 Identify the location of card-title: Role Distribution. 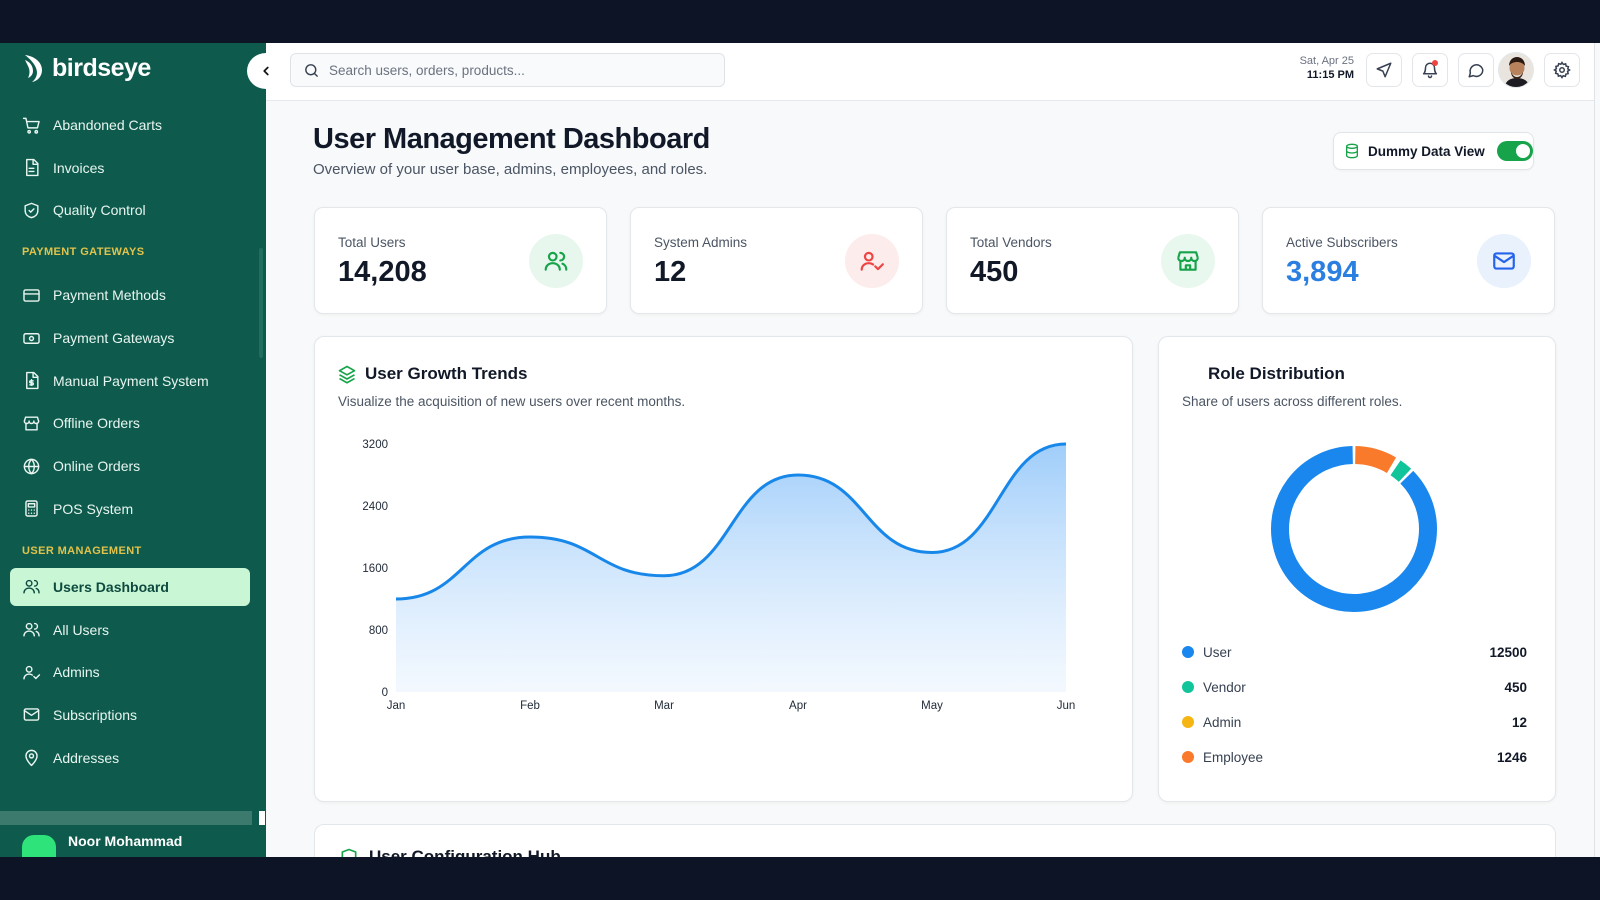
(1276, 373).